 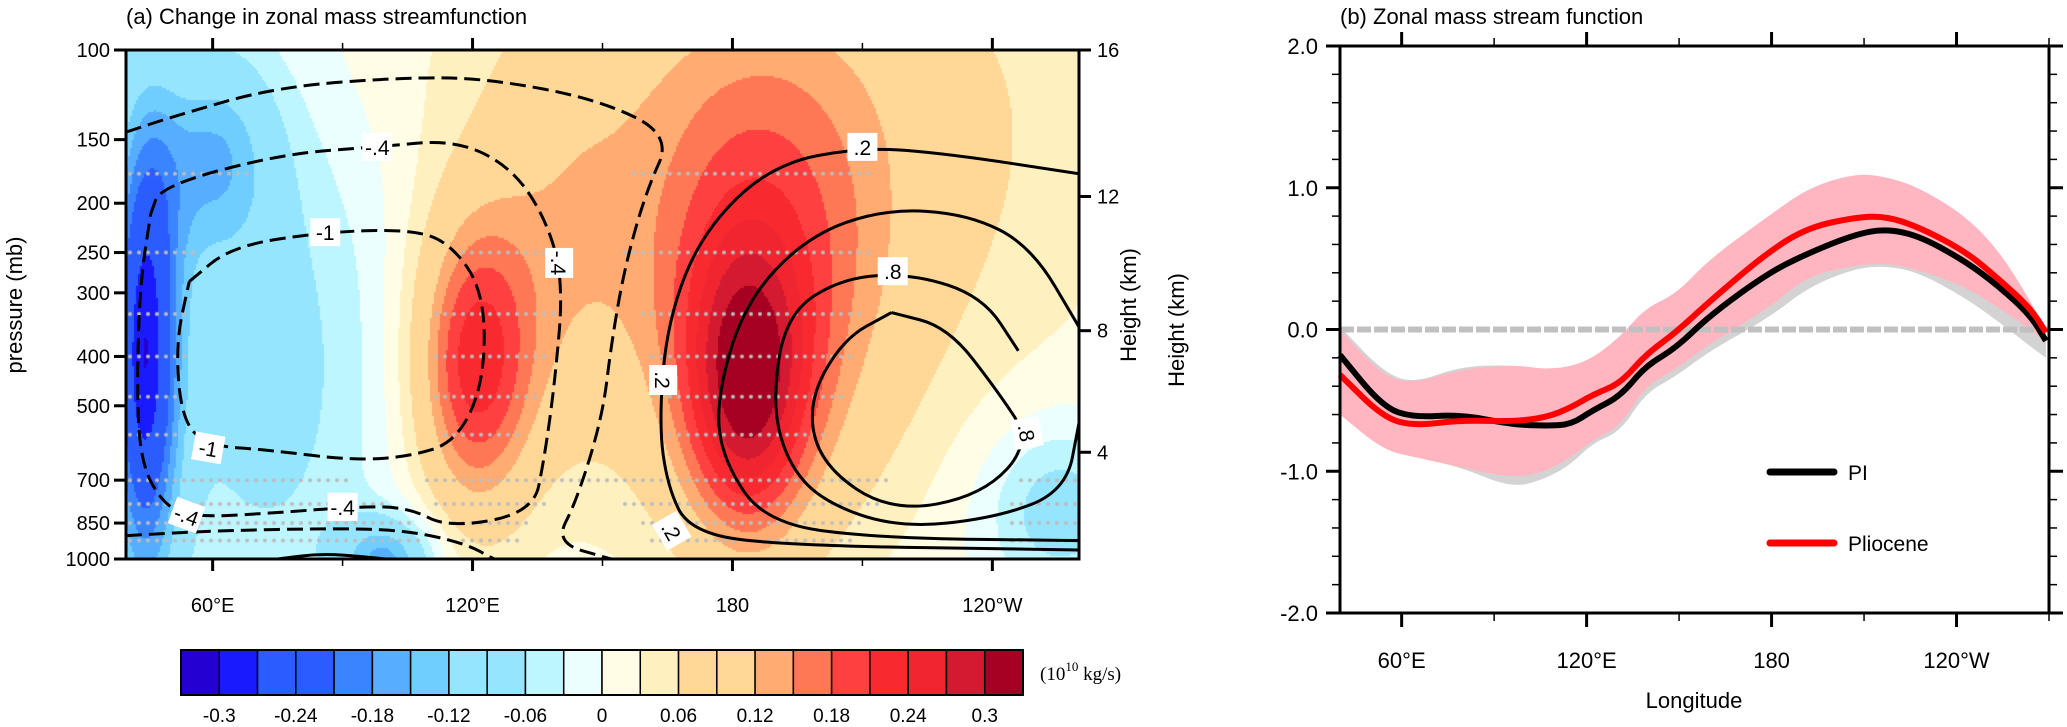 I want to click on x-tick-label: 60°E, so click(x=213, y=606).